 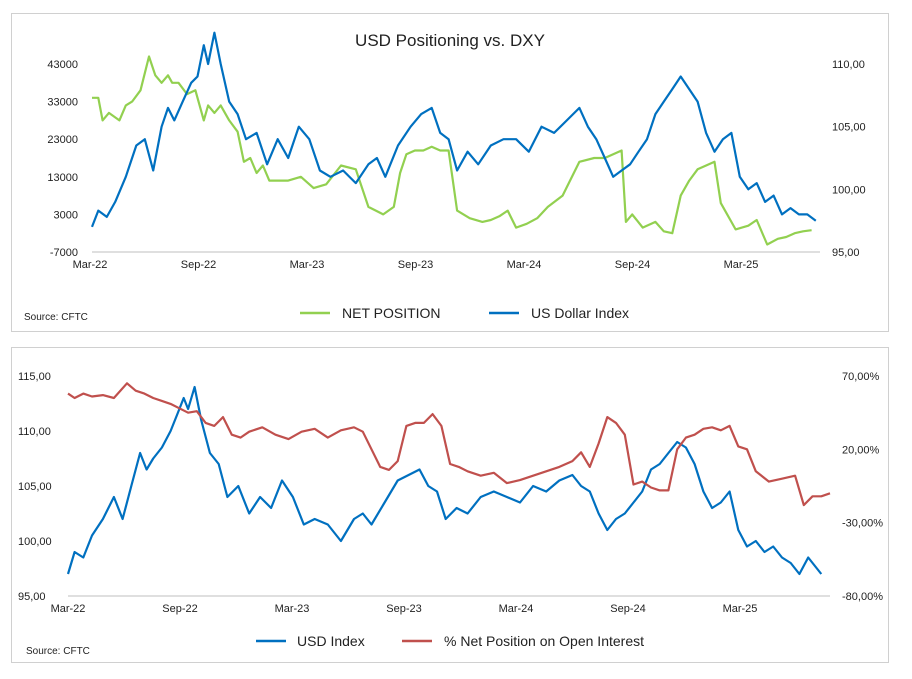 What do you see at coordinates (62, 140) in the screenshot?
I see `y-left-tick-label: 23000` at bounding box center [62, 140].